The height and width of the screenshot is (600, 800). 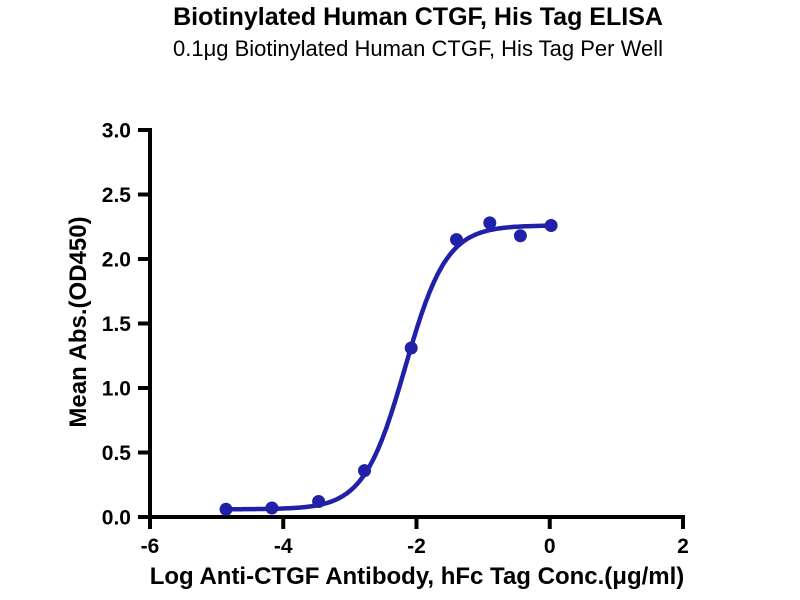 What do you see at coordinates (550, 546) in the screenshot?
I see `x-tick-label: 0` at bounding box center [550, 546].